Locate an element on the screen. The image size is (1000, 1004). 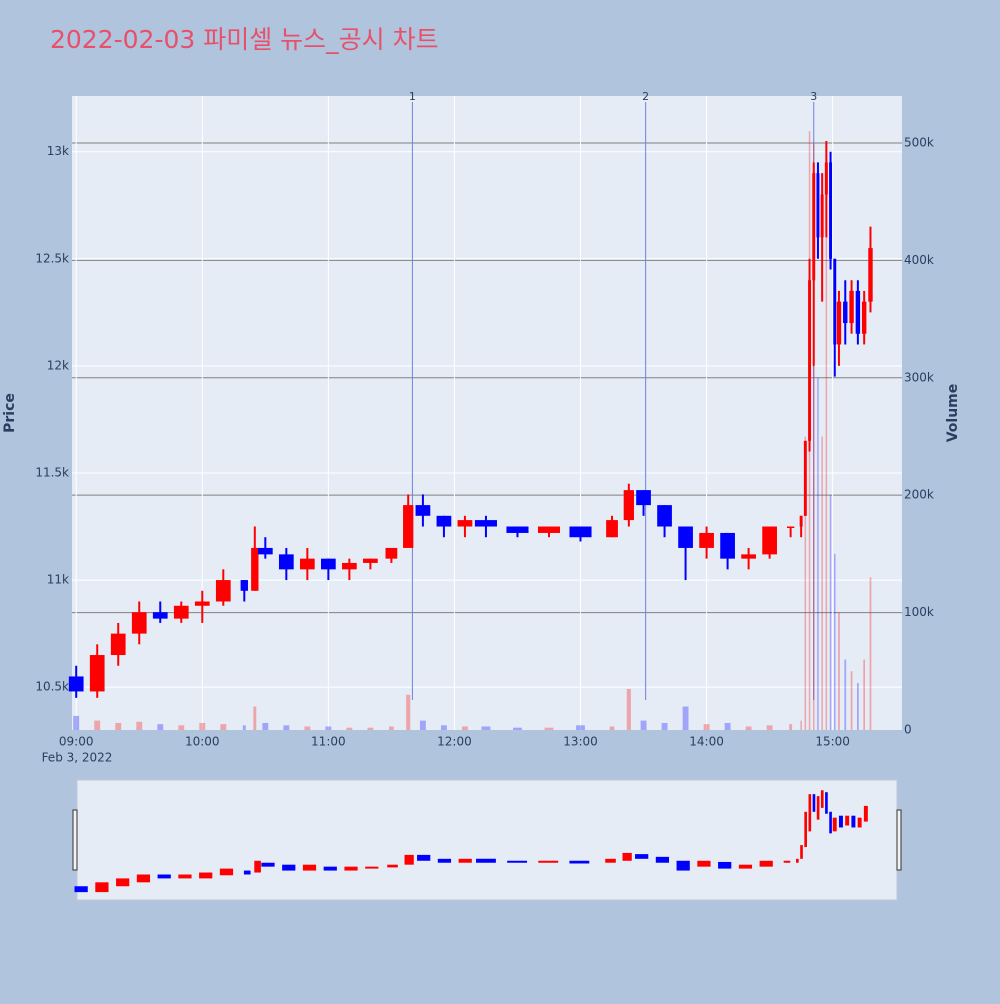
y-tick-label: 11k is located at coordinates (58, 580).